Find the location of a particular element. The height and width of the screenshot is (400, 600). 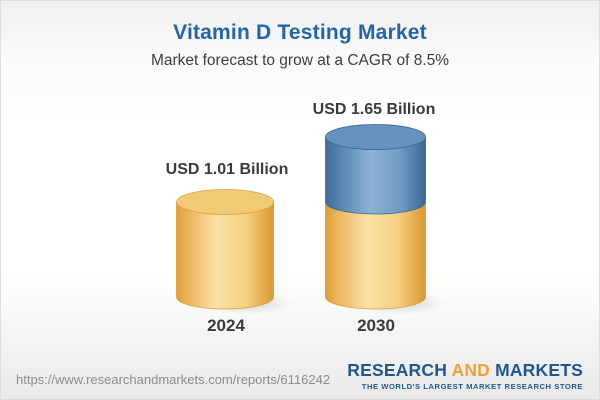

bar-2030-growth-segment is located at coordinates (375, 175).